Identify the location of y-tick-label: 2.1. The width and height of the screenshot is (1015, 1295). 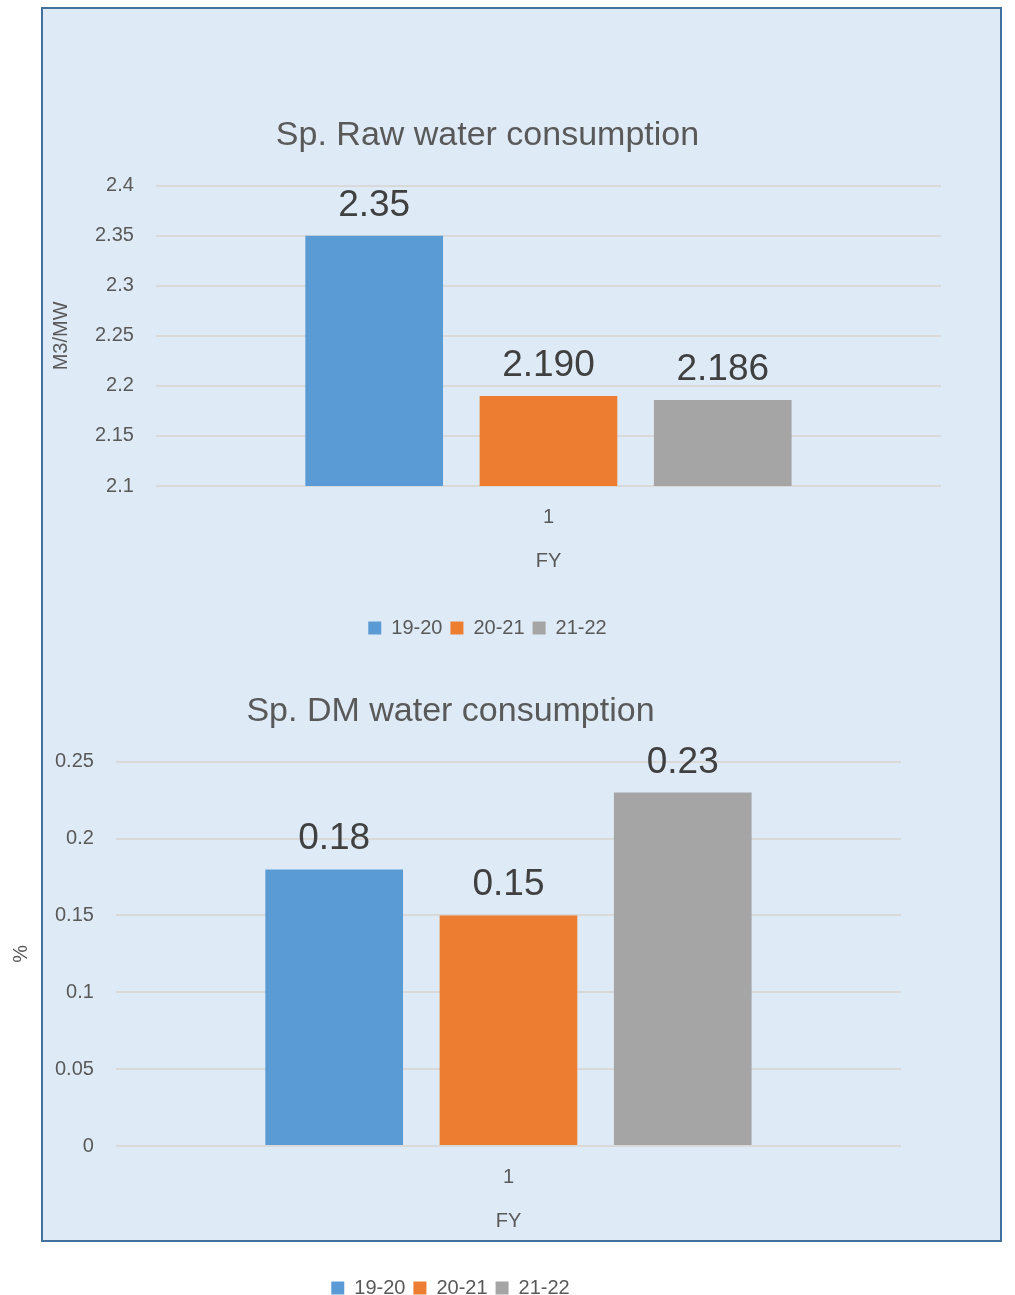
(120, 484).